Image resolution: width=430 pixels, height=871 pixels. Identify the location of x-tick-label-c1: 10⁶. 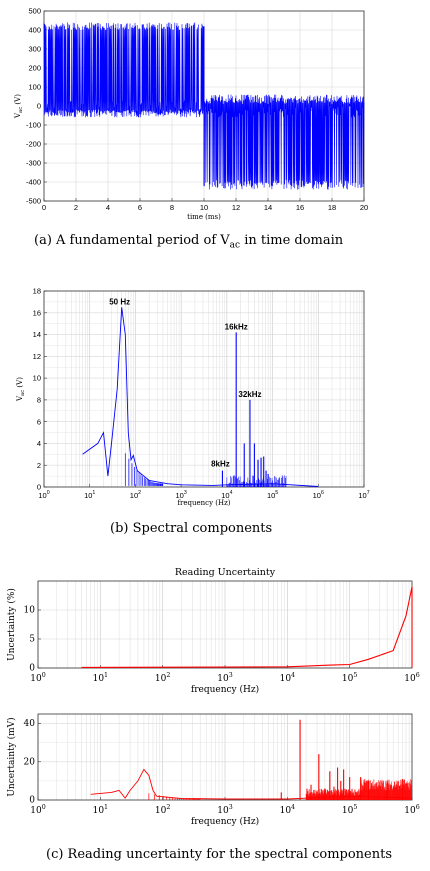
(411, 678).